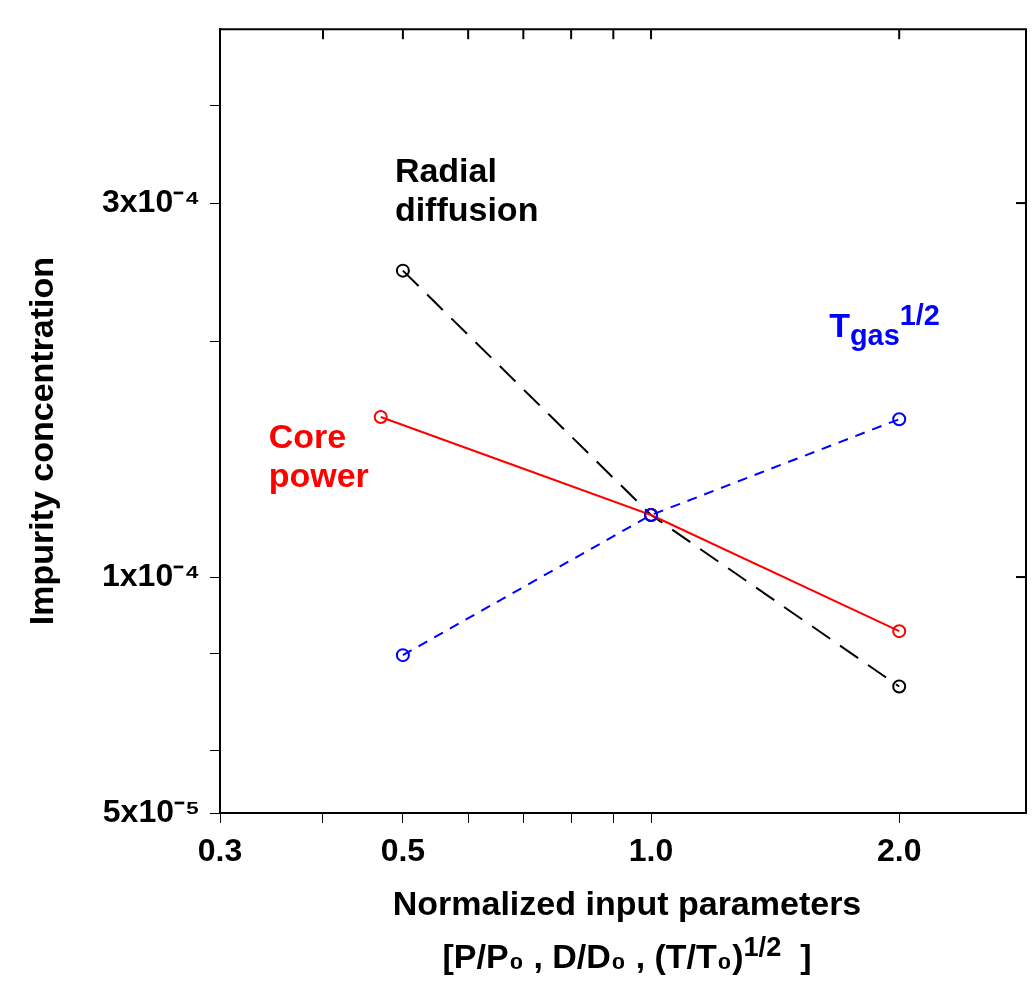 This screenshot has height=996, width=1034. I want to click on x-tick-label: 0.3, so click(220, 850).